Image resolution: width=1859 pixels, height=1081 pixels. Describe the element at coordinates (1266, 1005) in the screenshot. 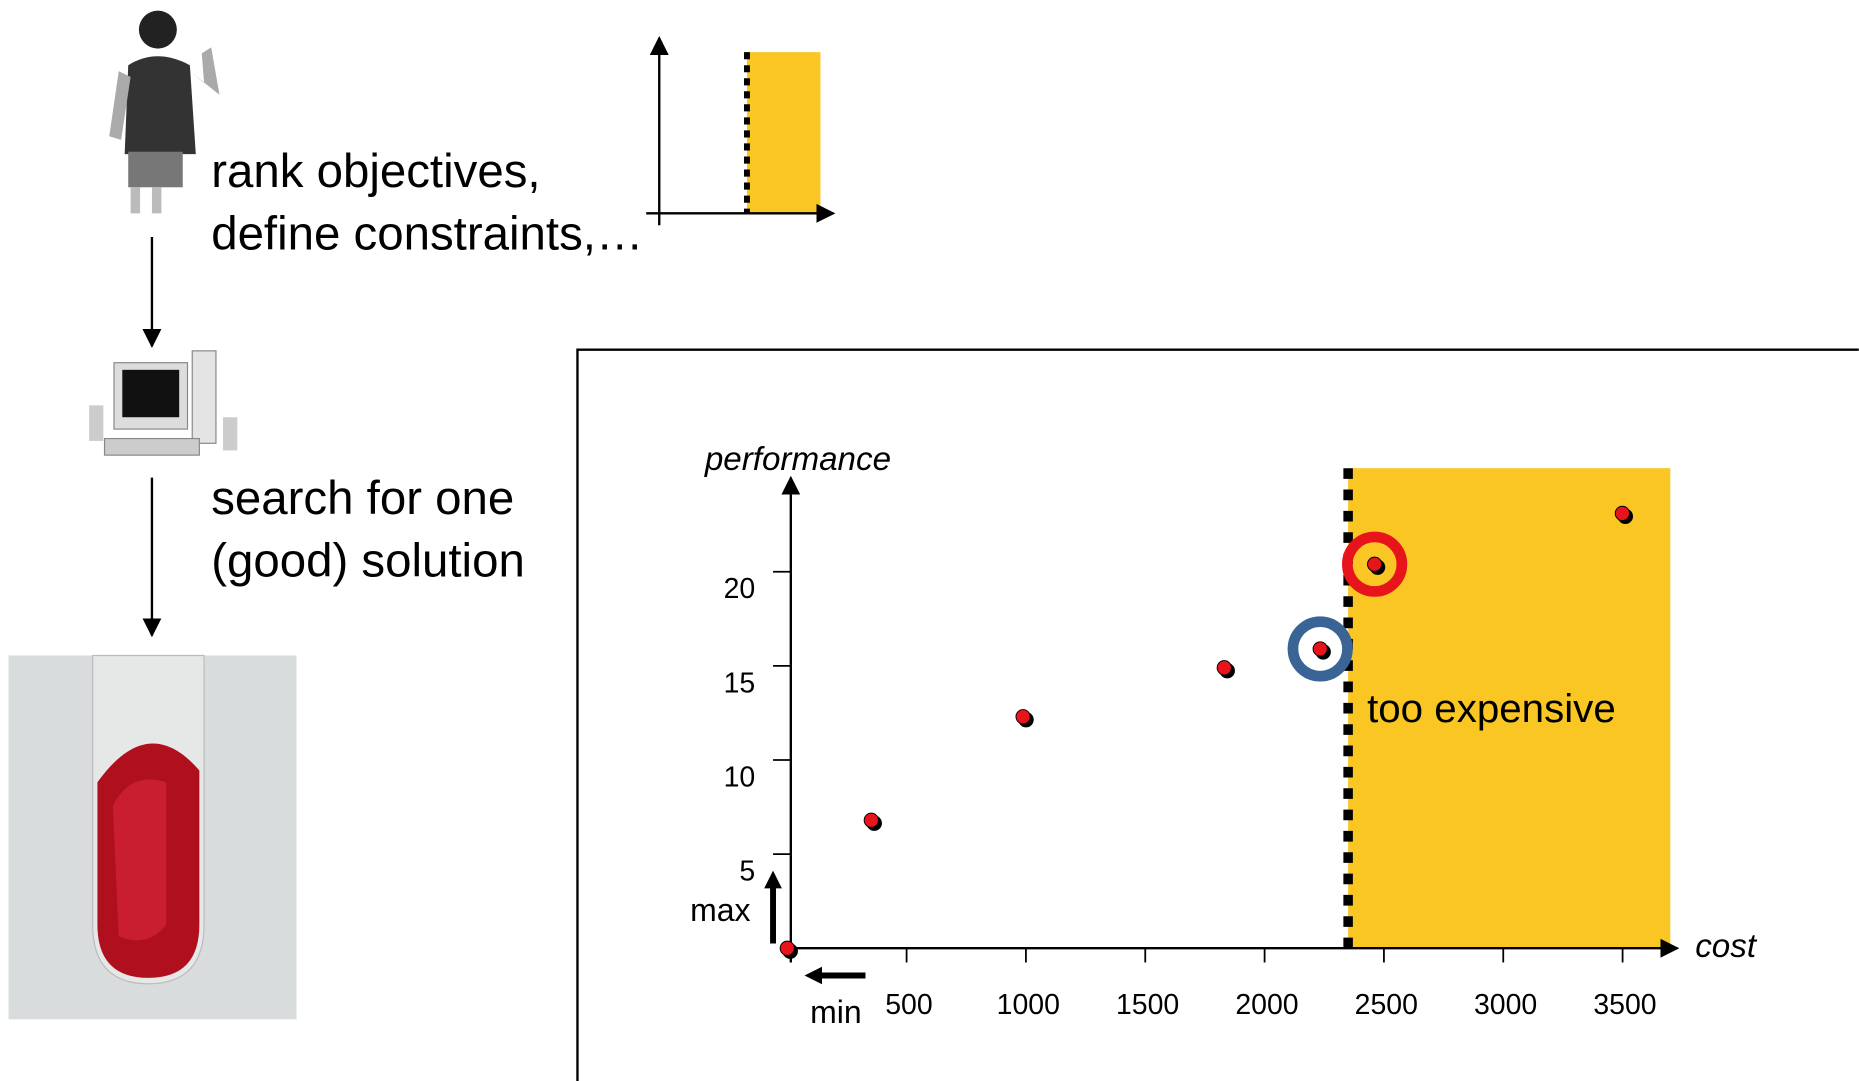

I see `x-tick-label: 2000` at that location.